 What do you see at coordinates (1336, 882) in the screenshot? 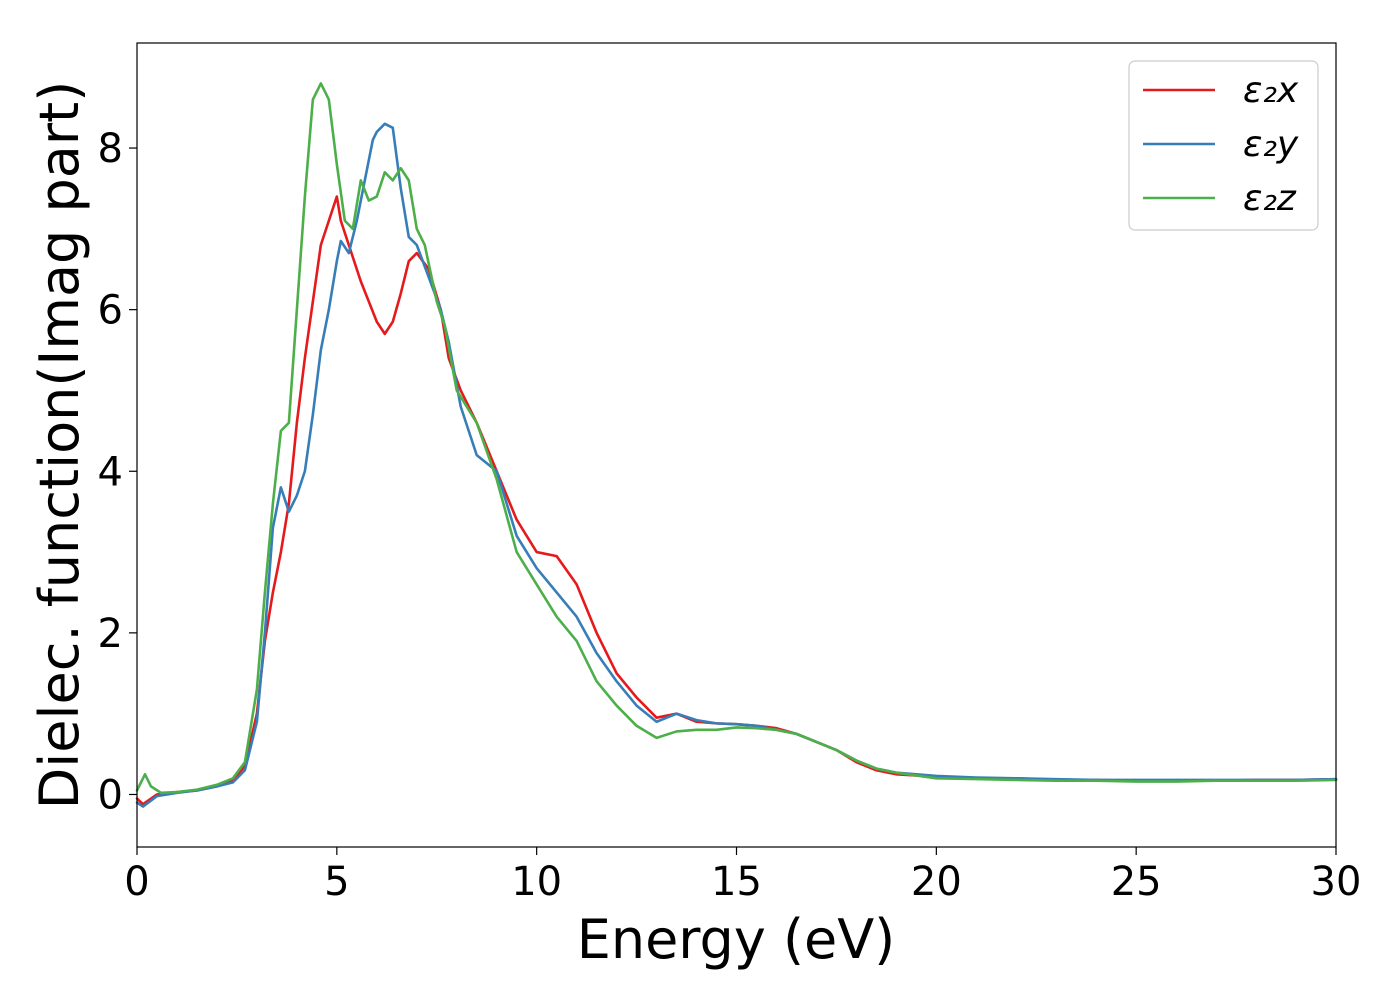
I see `x-tick-label: 30` at bounding box center [1336, 882].